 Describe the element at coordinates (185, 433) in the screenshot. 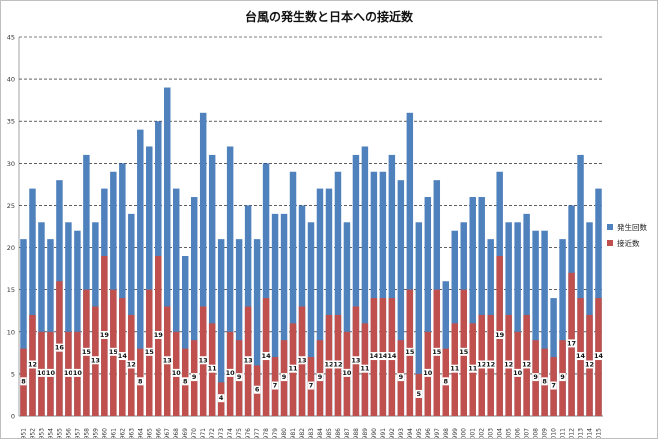

I see `x-tick-label-1969: 1969` at that location.